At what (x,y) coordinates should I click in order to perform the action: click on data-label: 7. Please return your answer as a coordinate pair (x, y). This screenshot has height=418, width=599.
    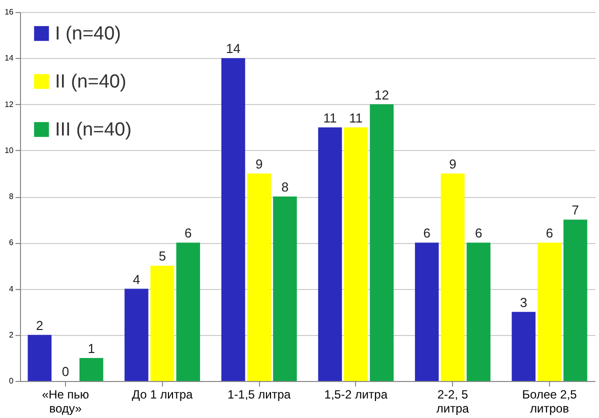
    Looking at the image, I should click on (575, 210).